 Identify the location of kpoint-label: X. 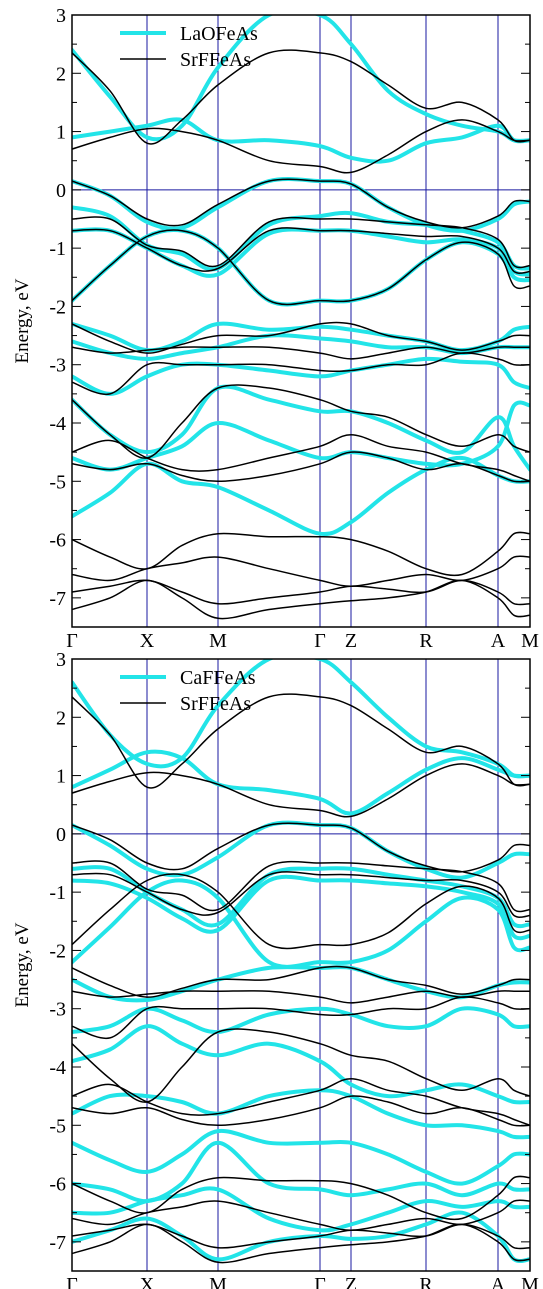
(147, 641).